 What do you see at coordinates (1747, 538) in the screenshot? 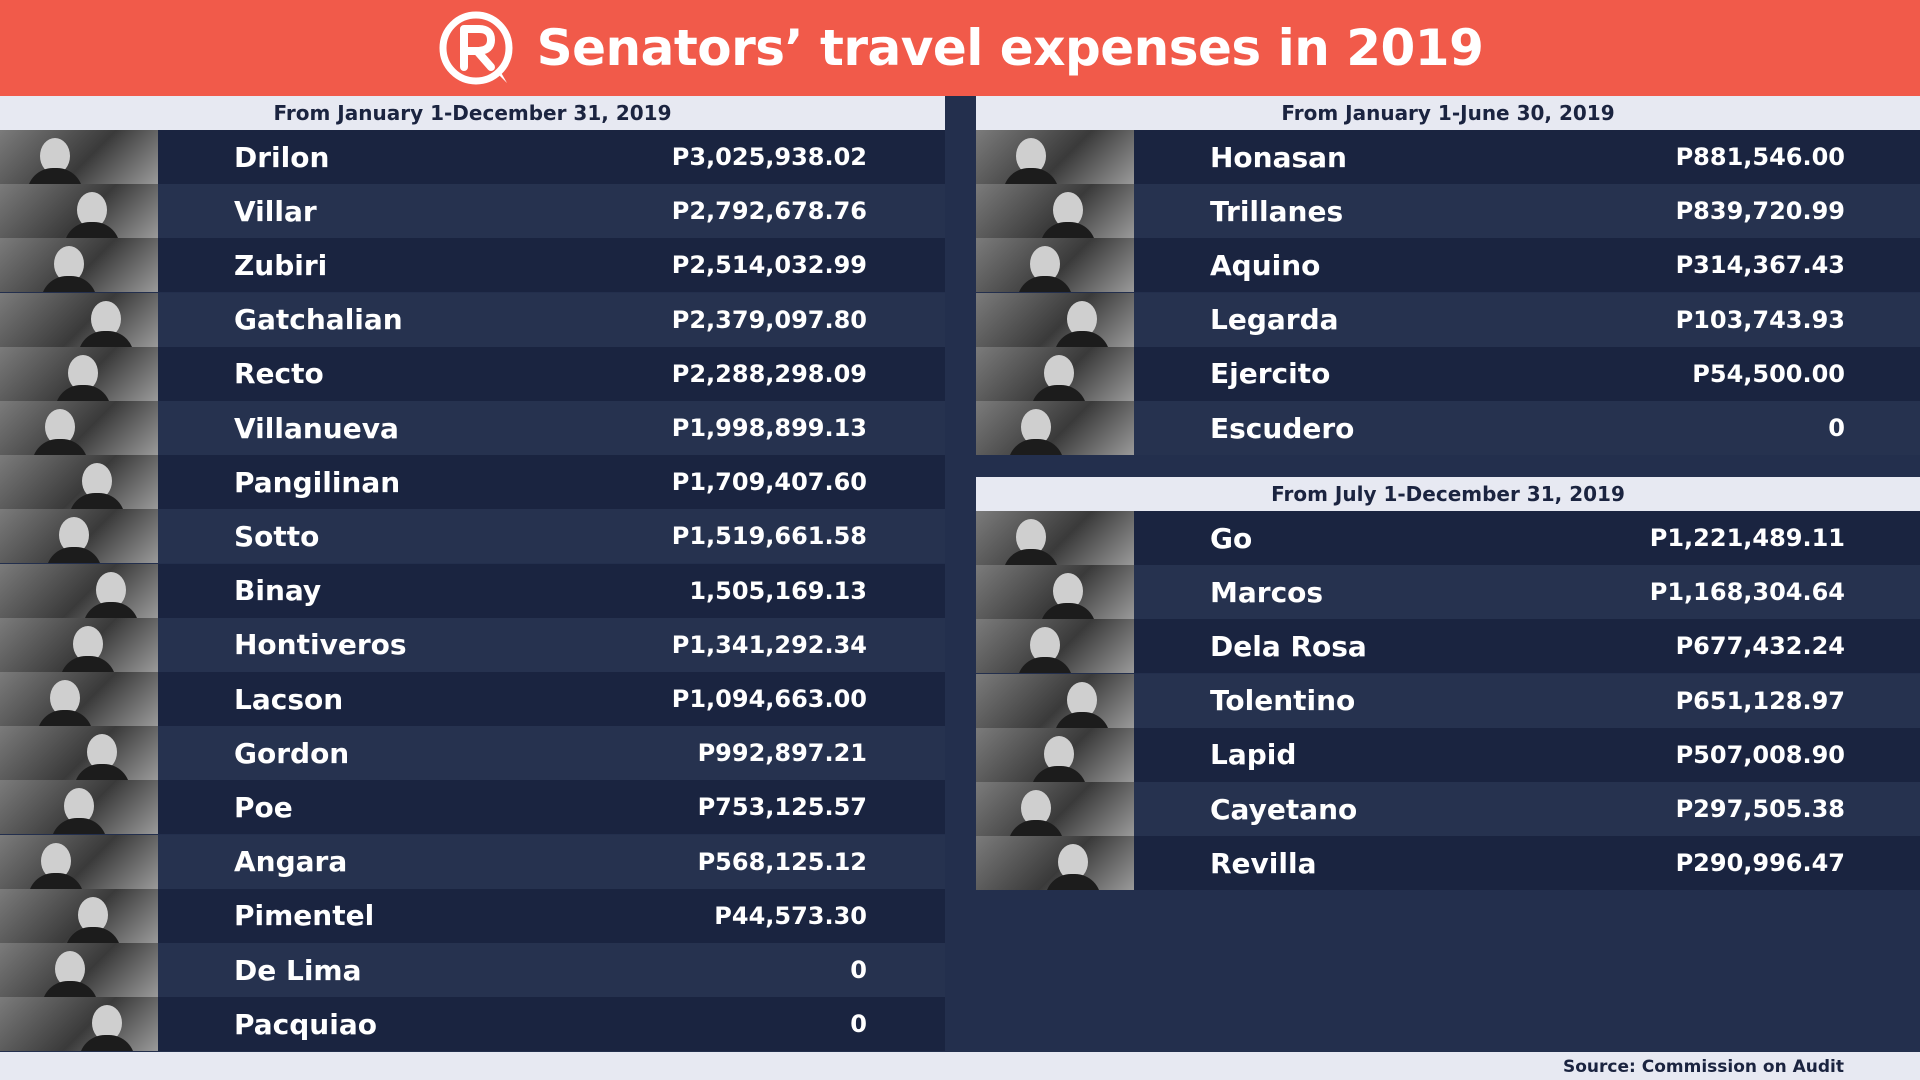
I see `travel-expense-amount: P1,221,489.11` at bounding box center [1747, 538].